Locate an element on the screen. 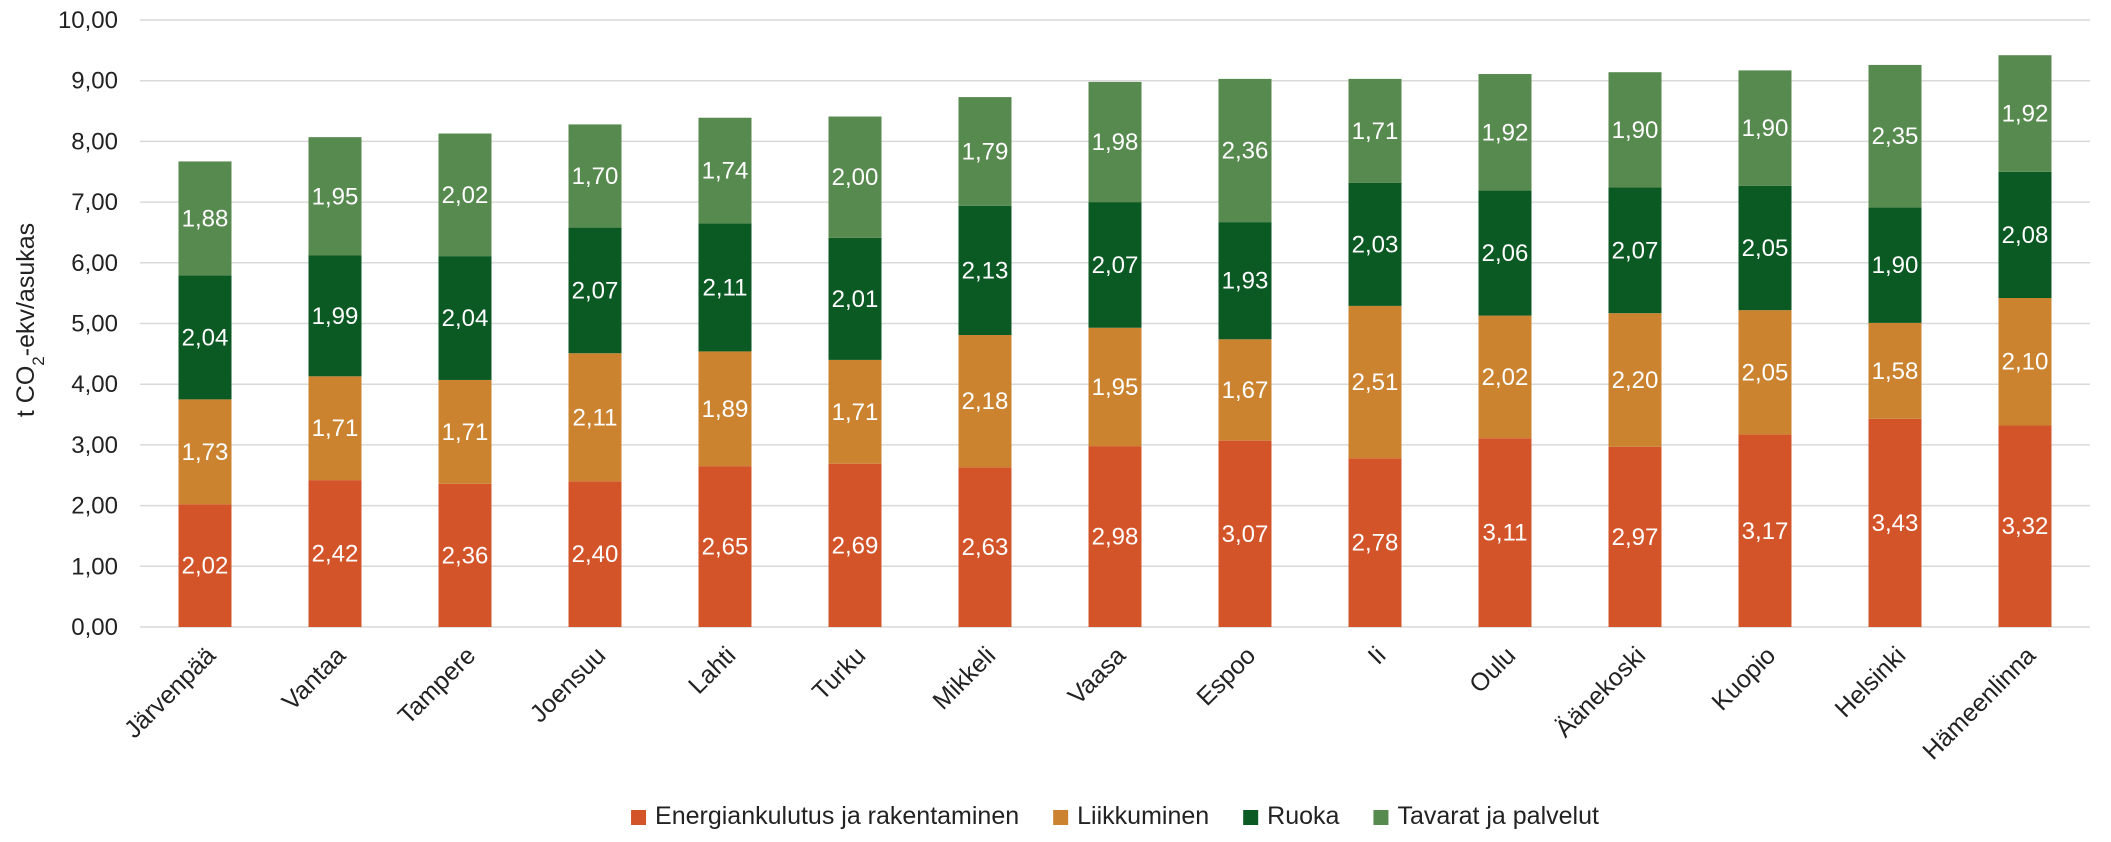 The image size is (2111, 842). data-label: 3,07 is located at coordinates (1245, 534).